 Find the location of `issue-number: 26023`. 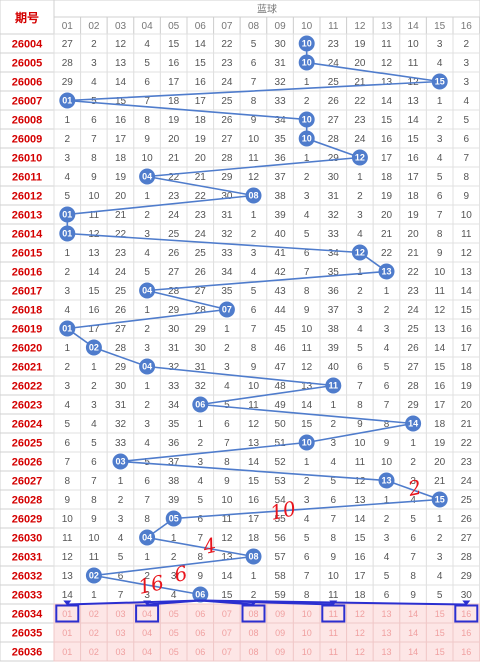

issue-number: 26023 is located at coordinates (27, 406).